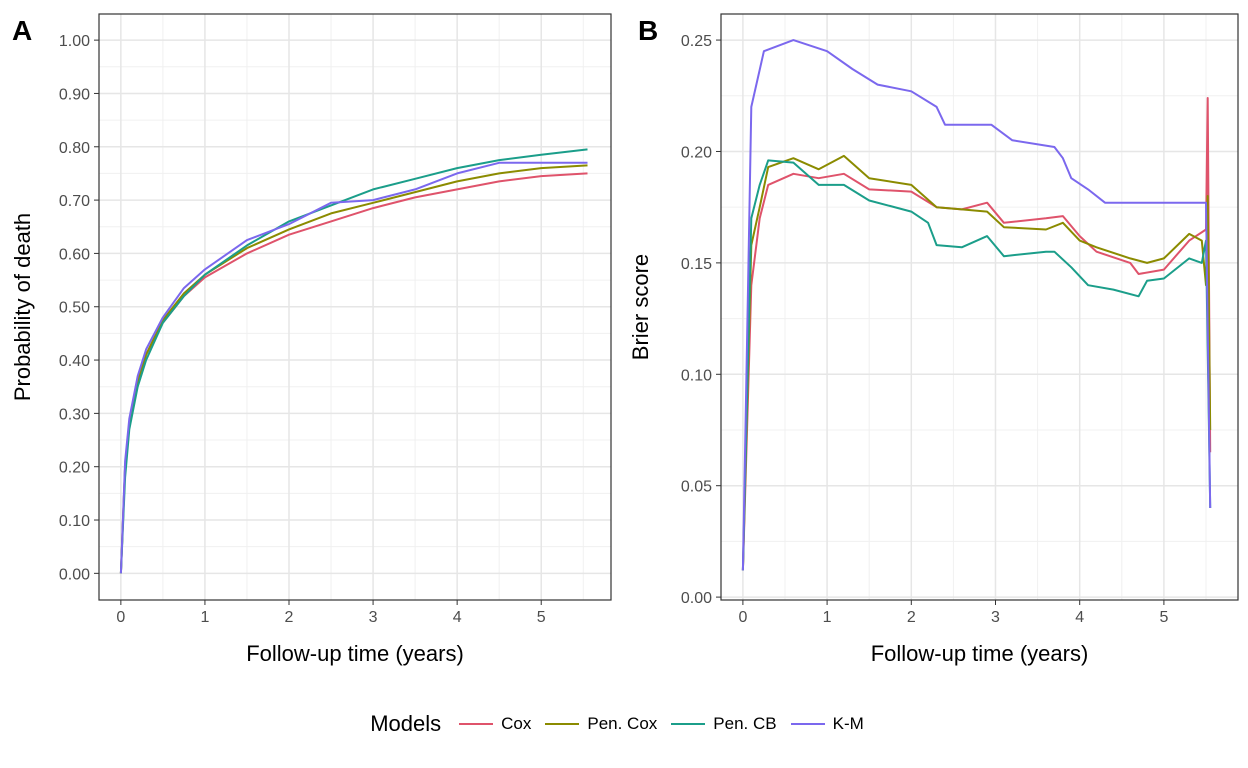 The height and width of the screenshot is (768, 1248). I want to click on y-tick-label: 0.50, so click(74, 308).